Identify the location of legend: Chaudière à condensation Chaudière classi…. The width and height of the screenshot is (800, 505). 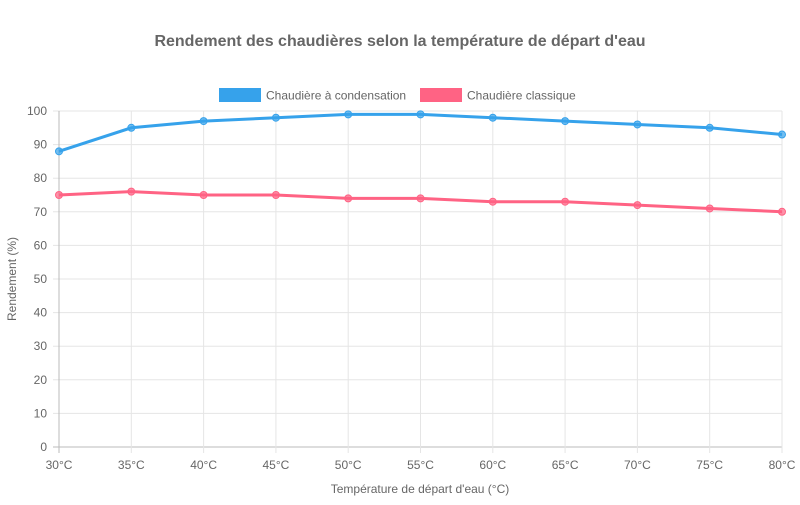
(397, 95).